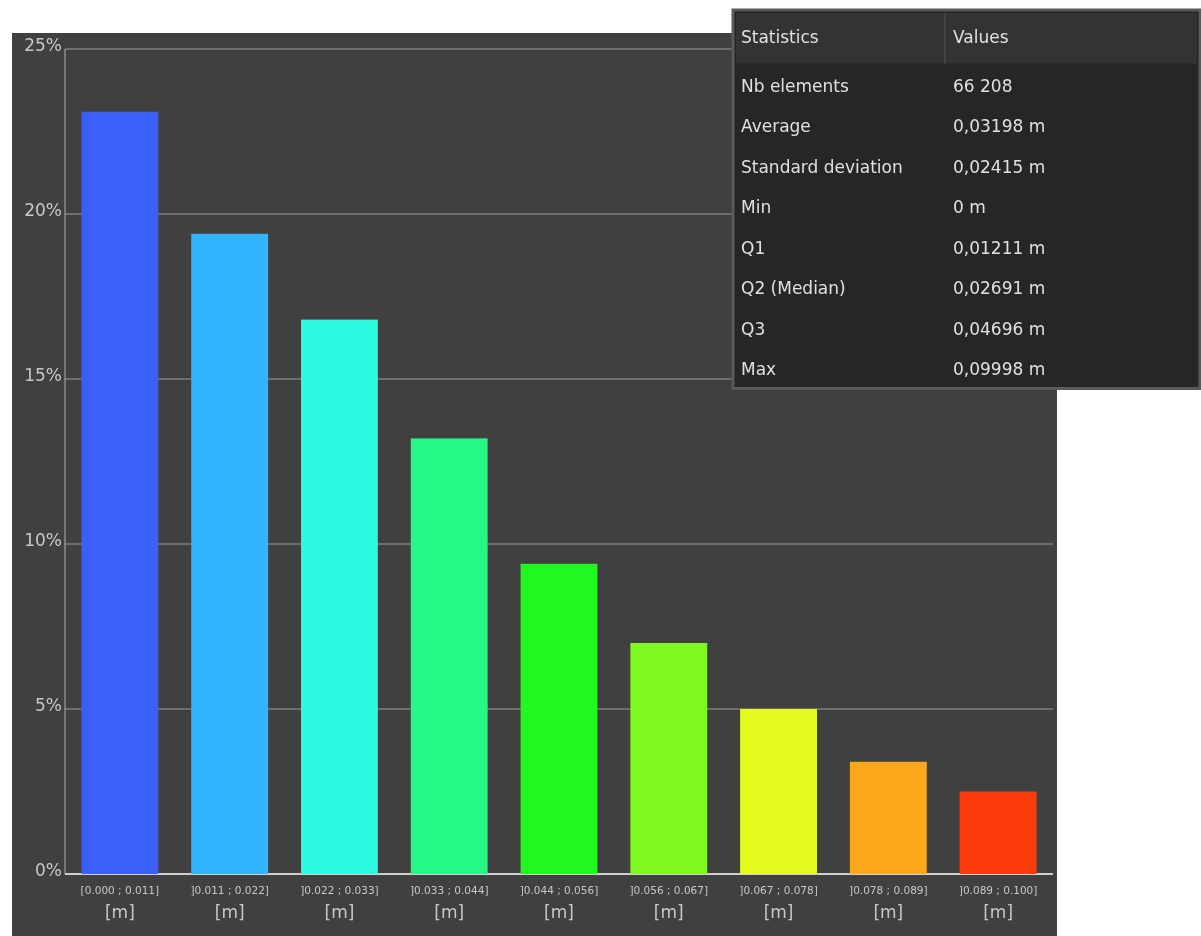  I want to click on annotation: 0,04696 m, so click(999, 328).